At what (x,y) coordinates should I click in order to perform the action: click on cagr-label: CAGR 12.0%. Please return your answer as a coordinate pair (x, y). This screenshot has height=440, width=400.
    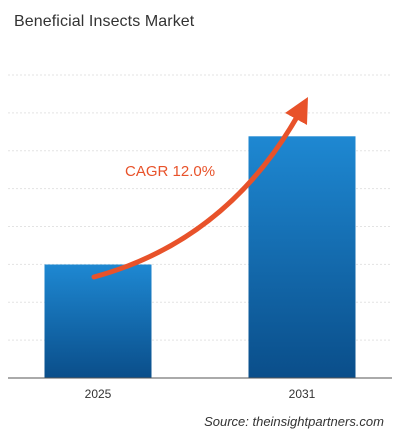
    Looking at the image, I should click on (170, 171).